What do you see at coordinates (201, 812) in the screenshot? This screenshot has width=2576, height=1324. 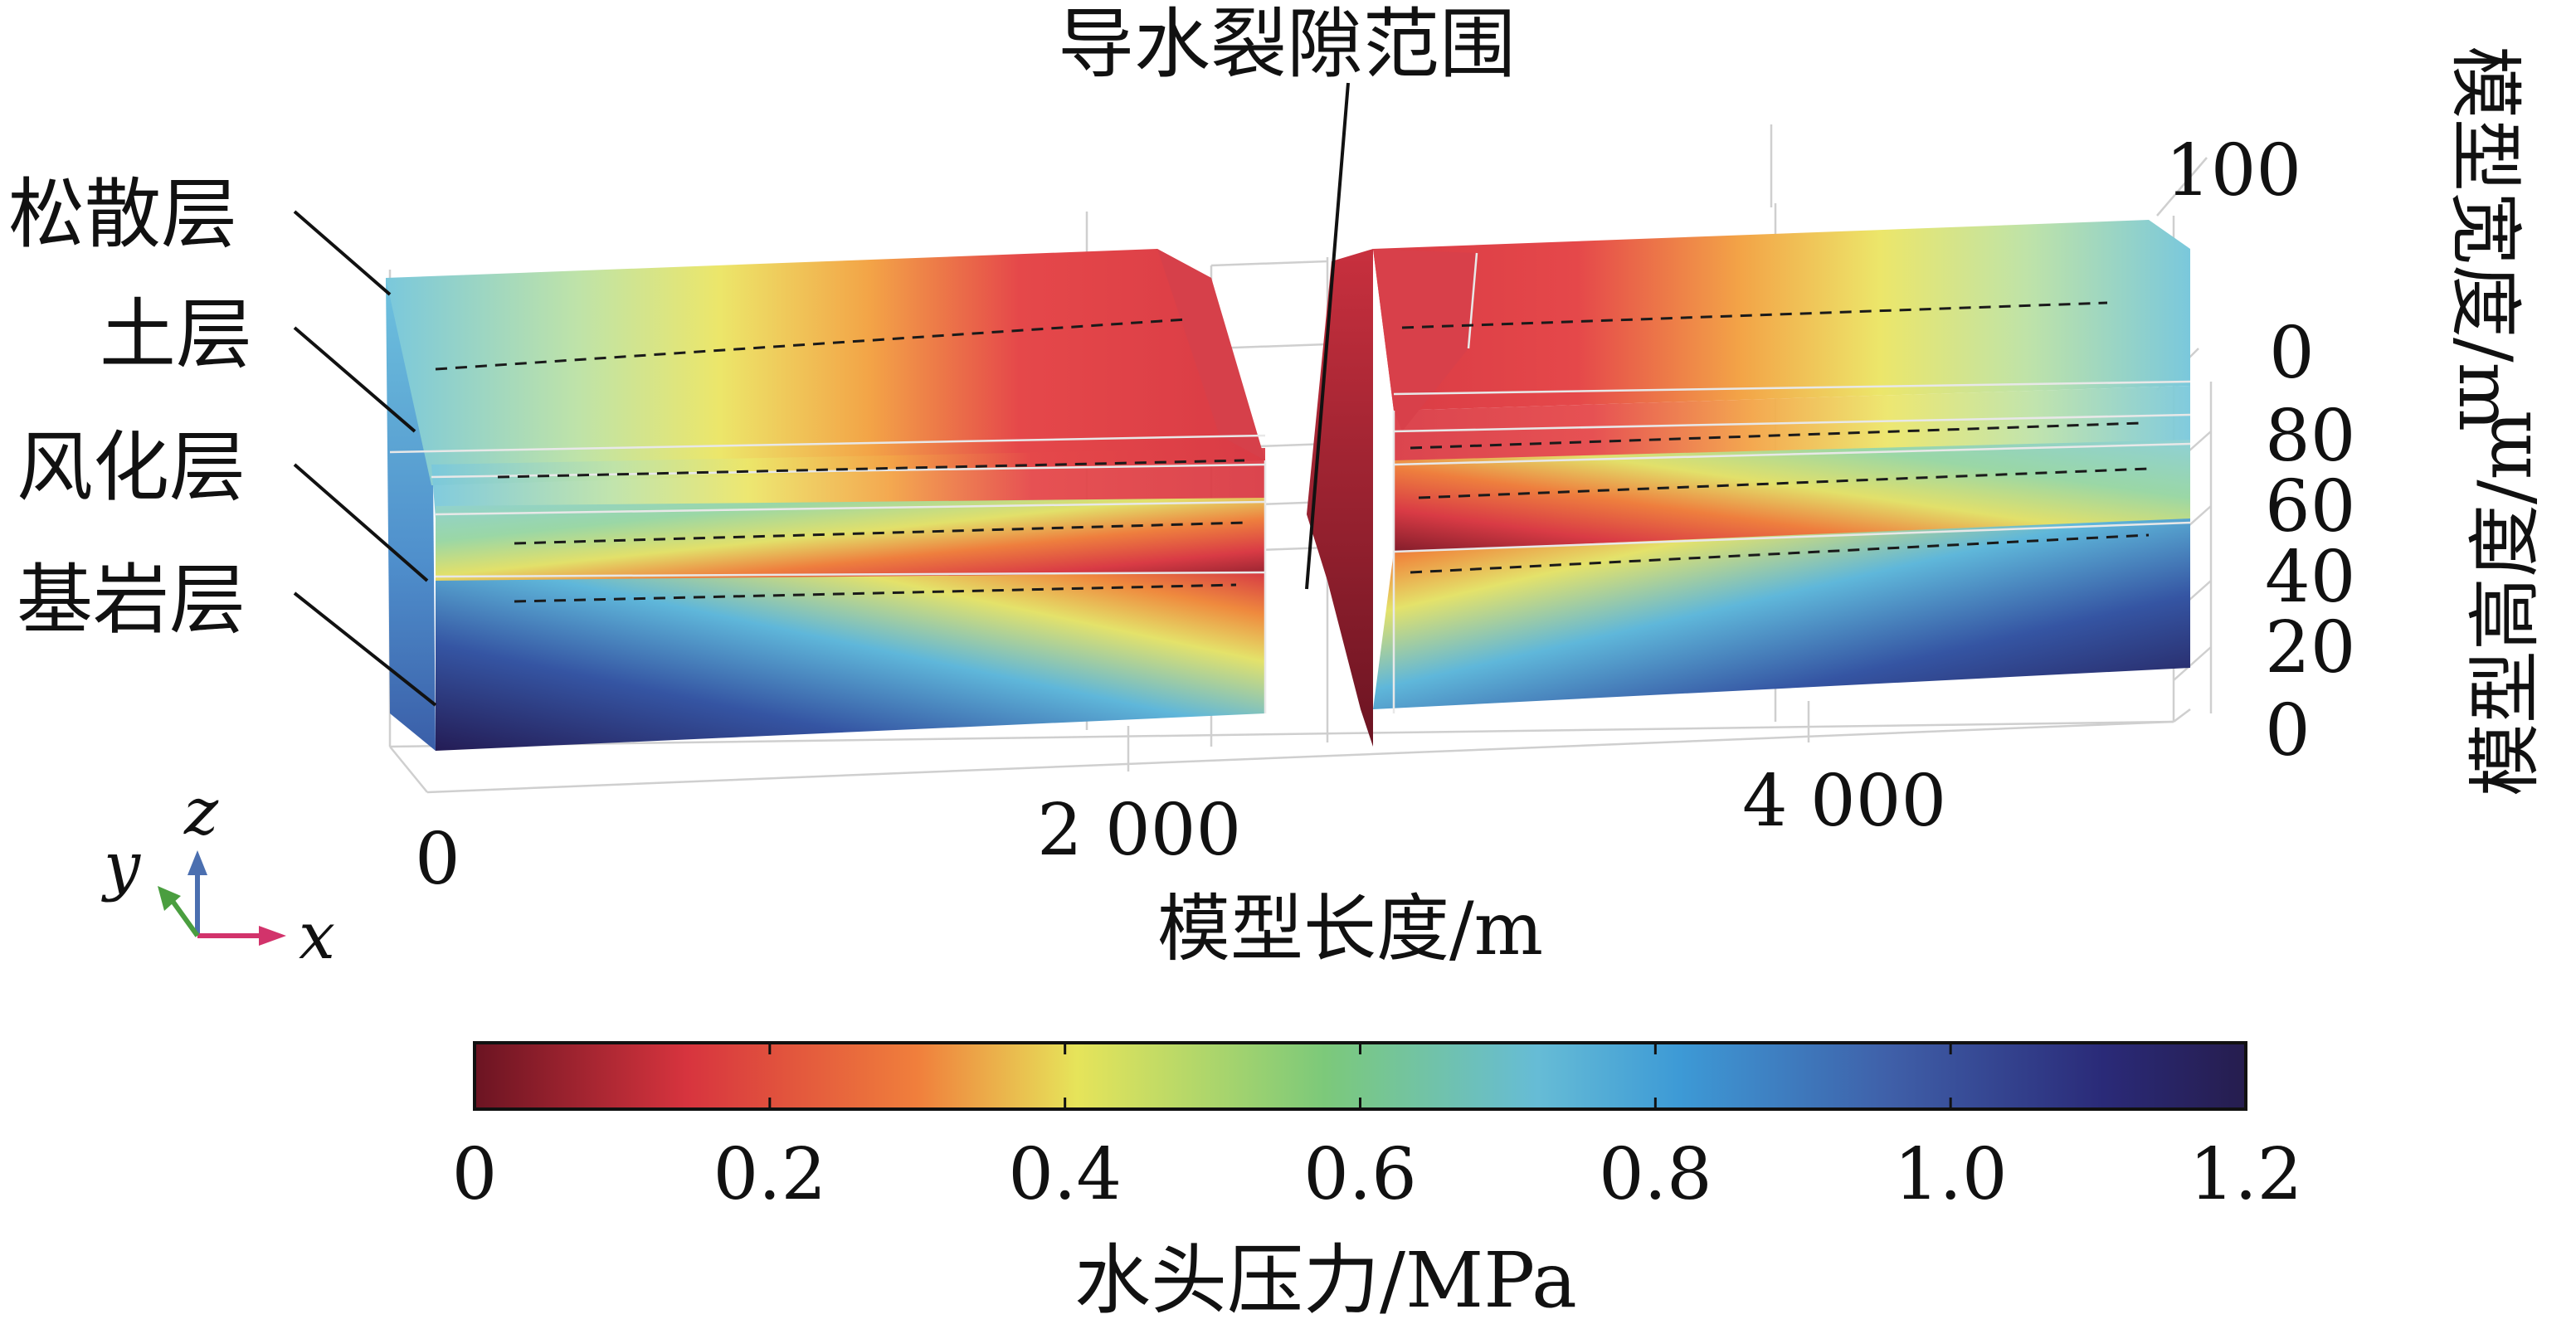 I see `triad-z-label: z` at bounding box center [201, 812].